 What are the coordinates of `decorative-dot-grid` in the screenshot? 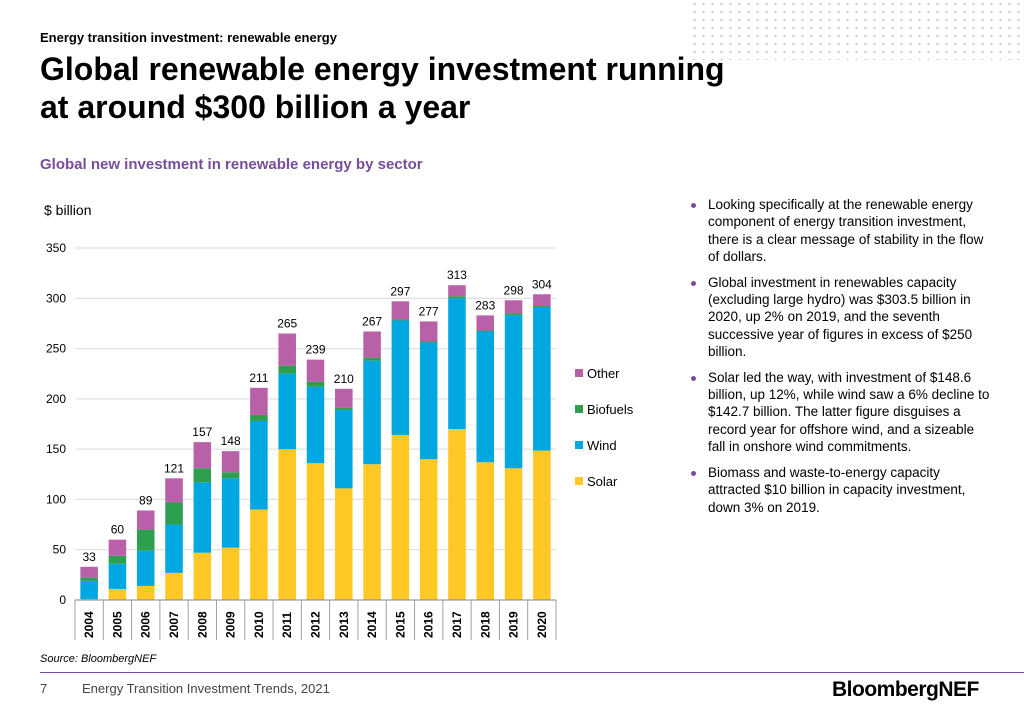 It's located at (857, 30).